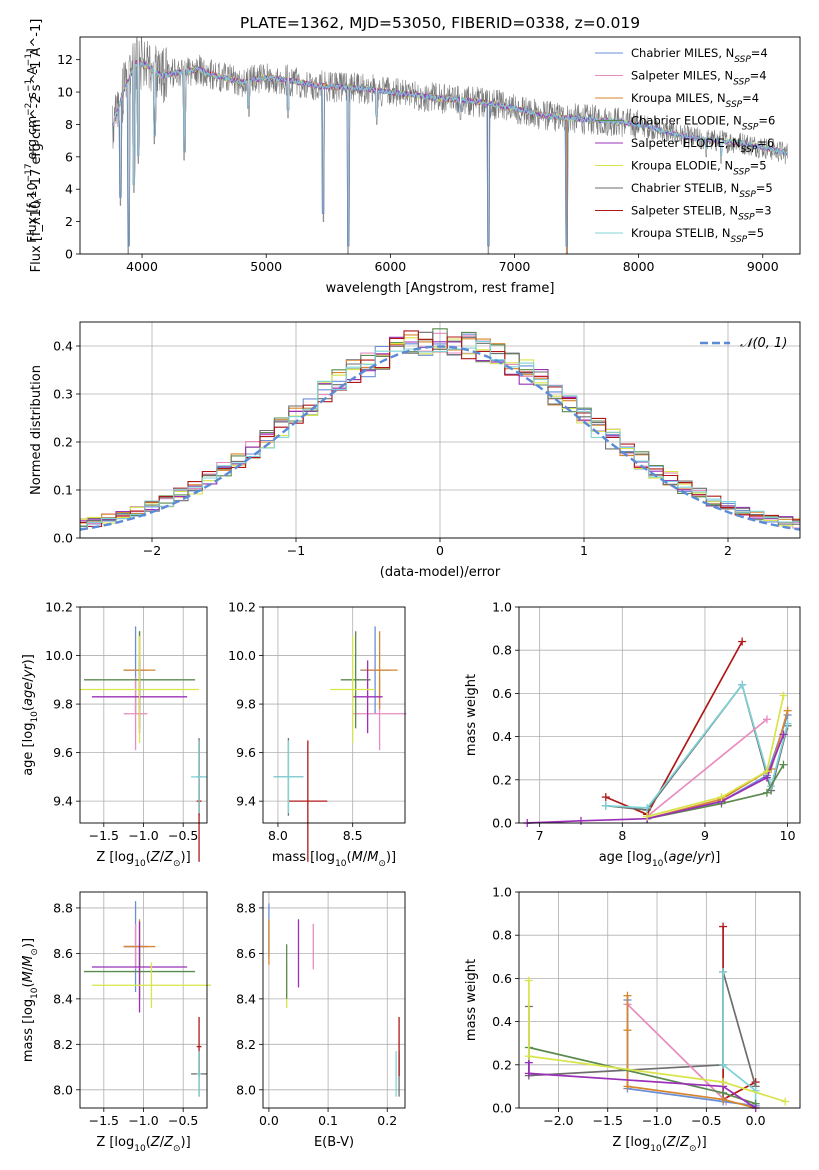 Image resolution: width=819 pixels, height=1170 pixels. What do you see at coordinates (266, 266) in the screenshot?
I see `x-tick-label: 5000` at bounding box center [266, 266].